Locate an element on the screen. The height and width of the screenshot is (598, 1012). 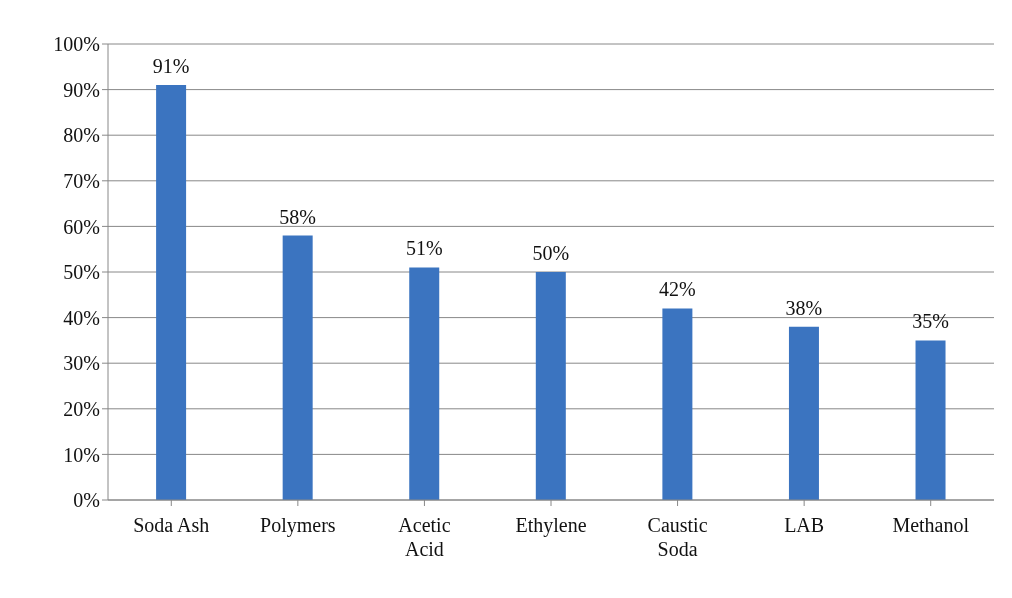
x-tick-label: Caustic Soda is located at coordinates (677, 537).